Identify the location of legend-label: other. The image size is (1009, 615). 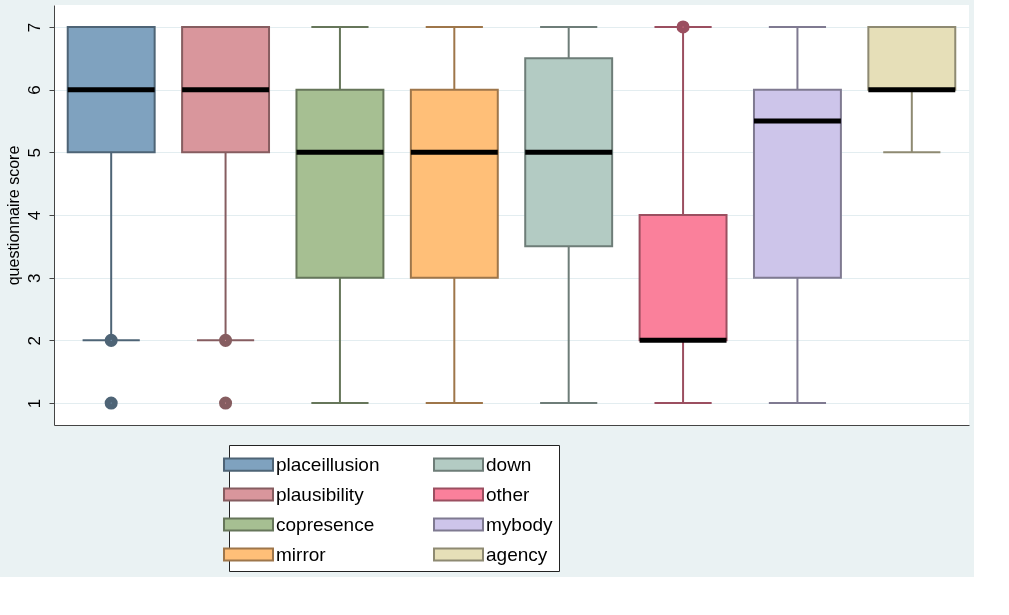
(508, 494).